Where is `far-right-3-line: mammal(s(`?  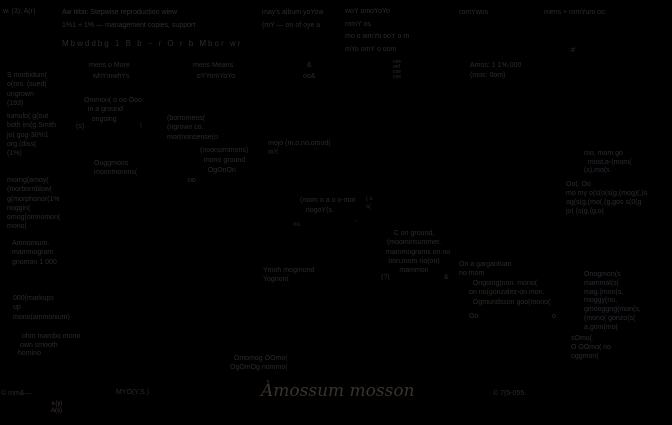 far-right-3-line: mammal(s( is located at coordinates (601, 283).